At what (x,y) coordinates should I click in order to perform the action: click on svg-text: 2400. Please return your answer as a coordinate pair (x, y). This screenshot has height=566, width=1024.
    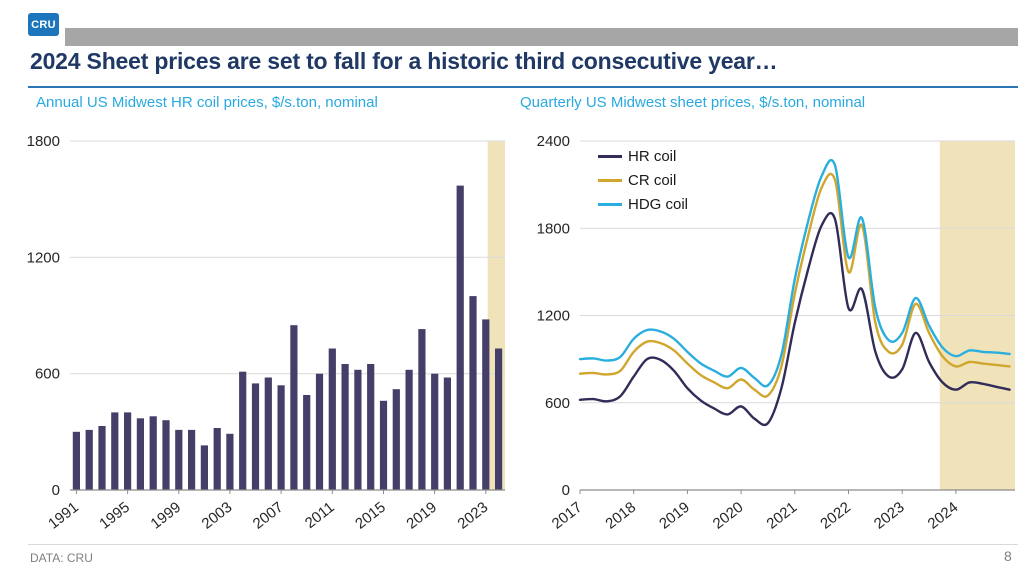
    Looking at the image, I should click on (553, 141).